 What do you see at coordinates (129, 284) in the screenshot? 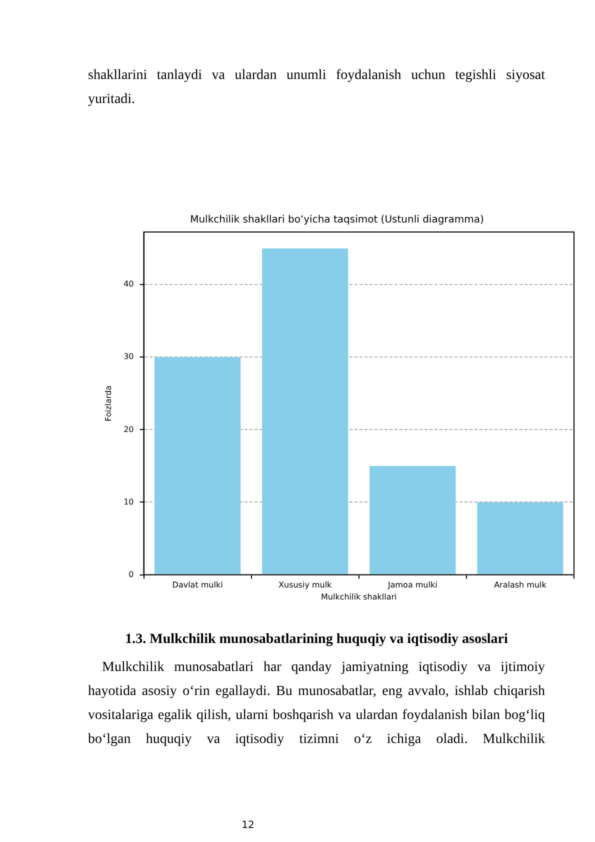
I see `y-tick-label: 40` at bounding box center [129, 284].